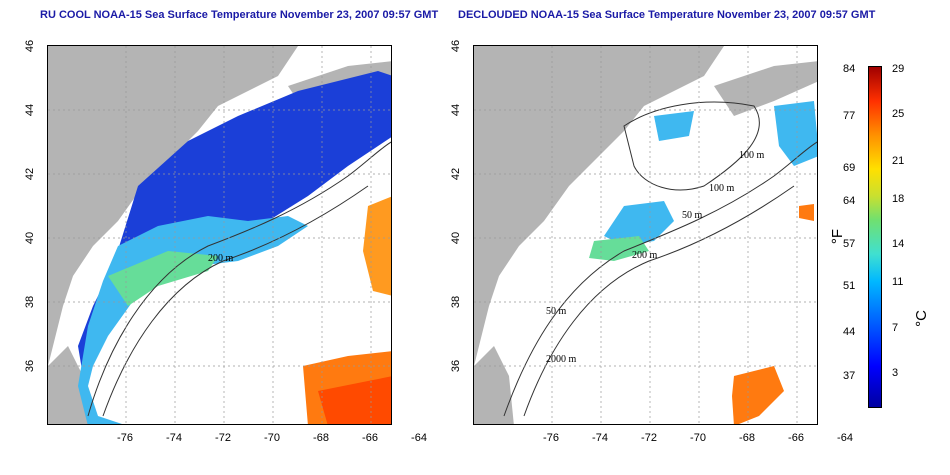 Image resolution: width=950 pixels, height=475 pixels. I want to click on contour-gom, so click(691, 146).